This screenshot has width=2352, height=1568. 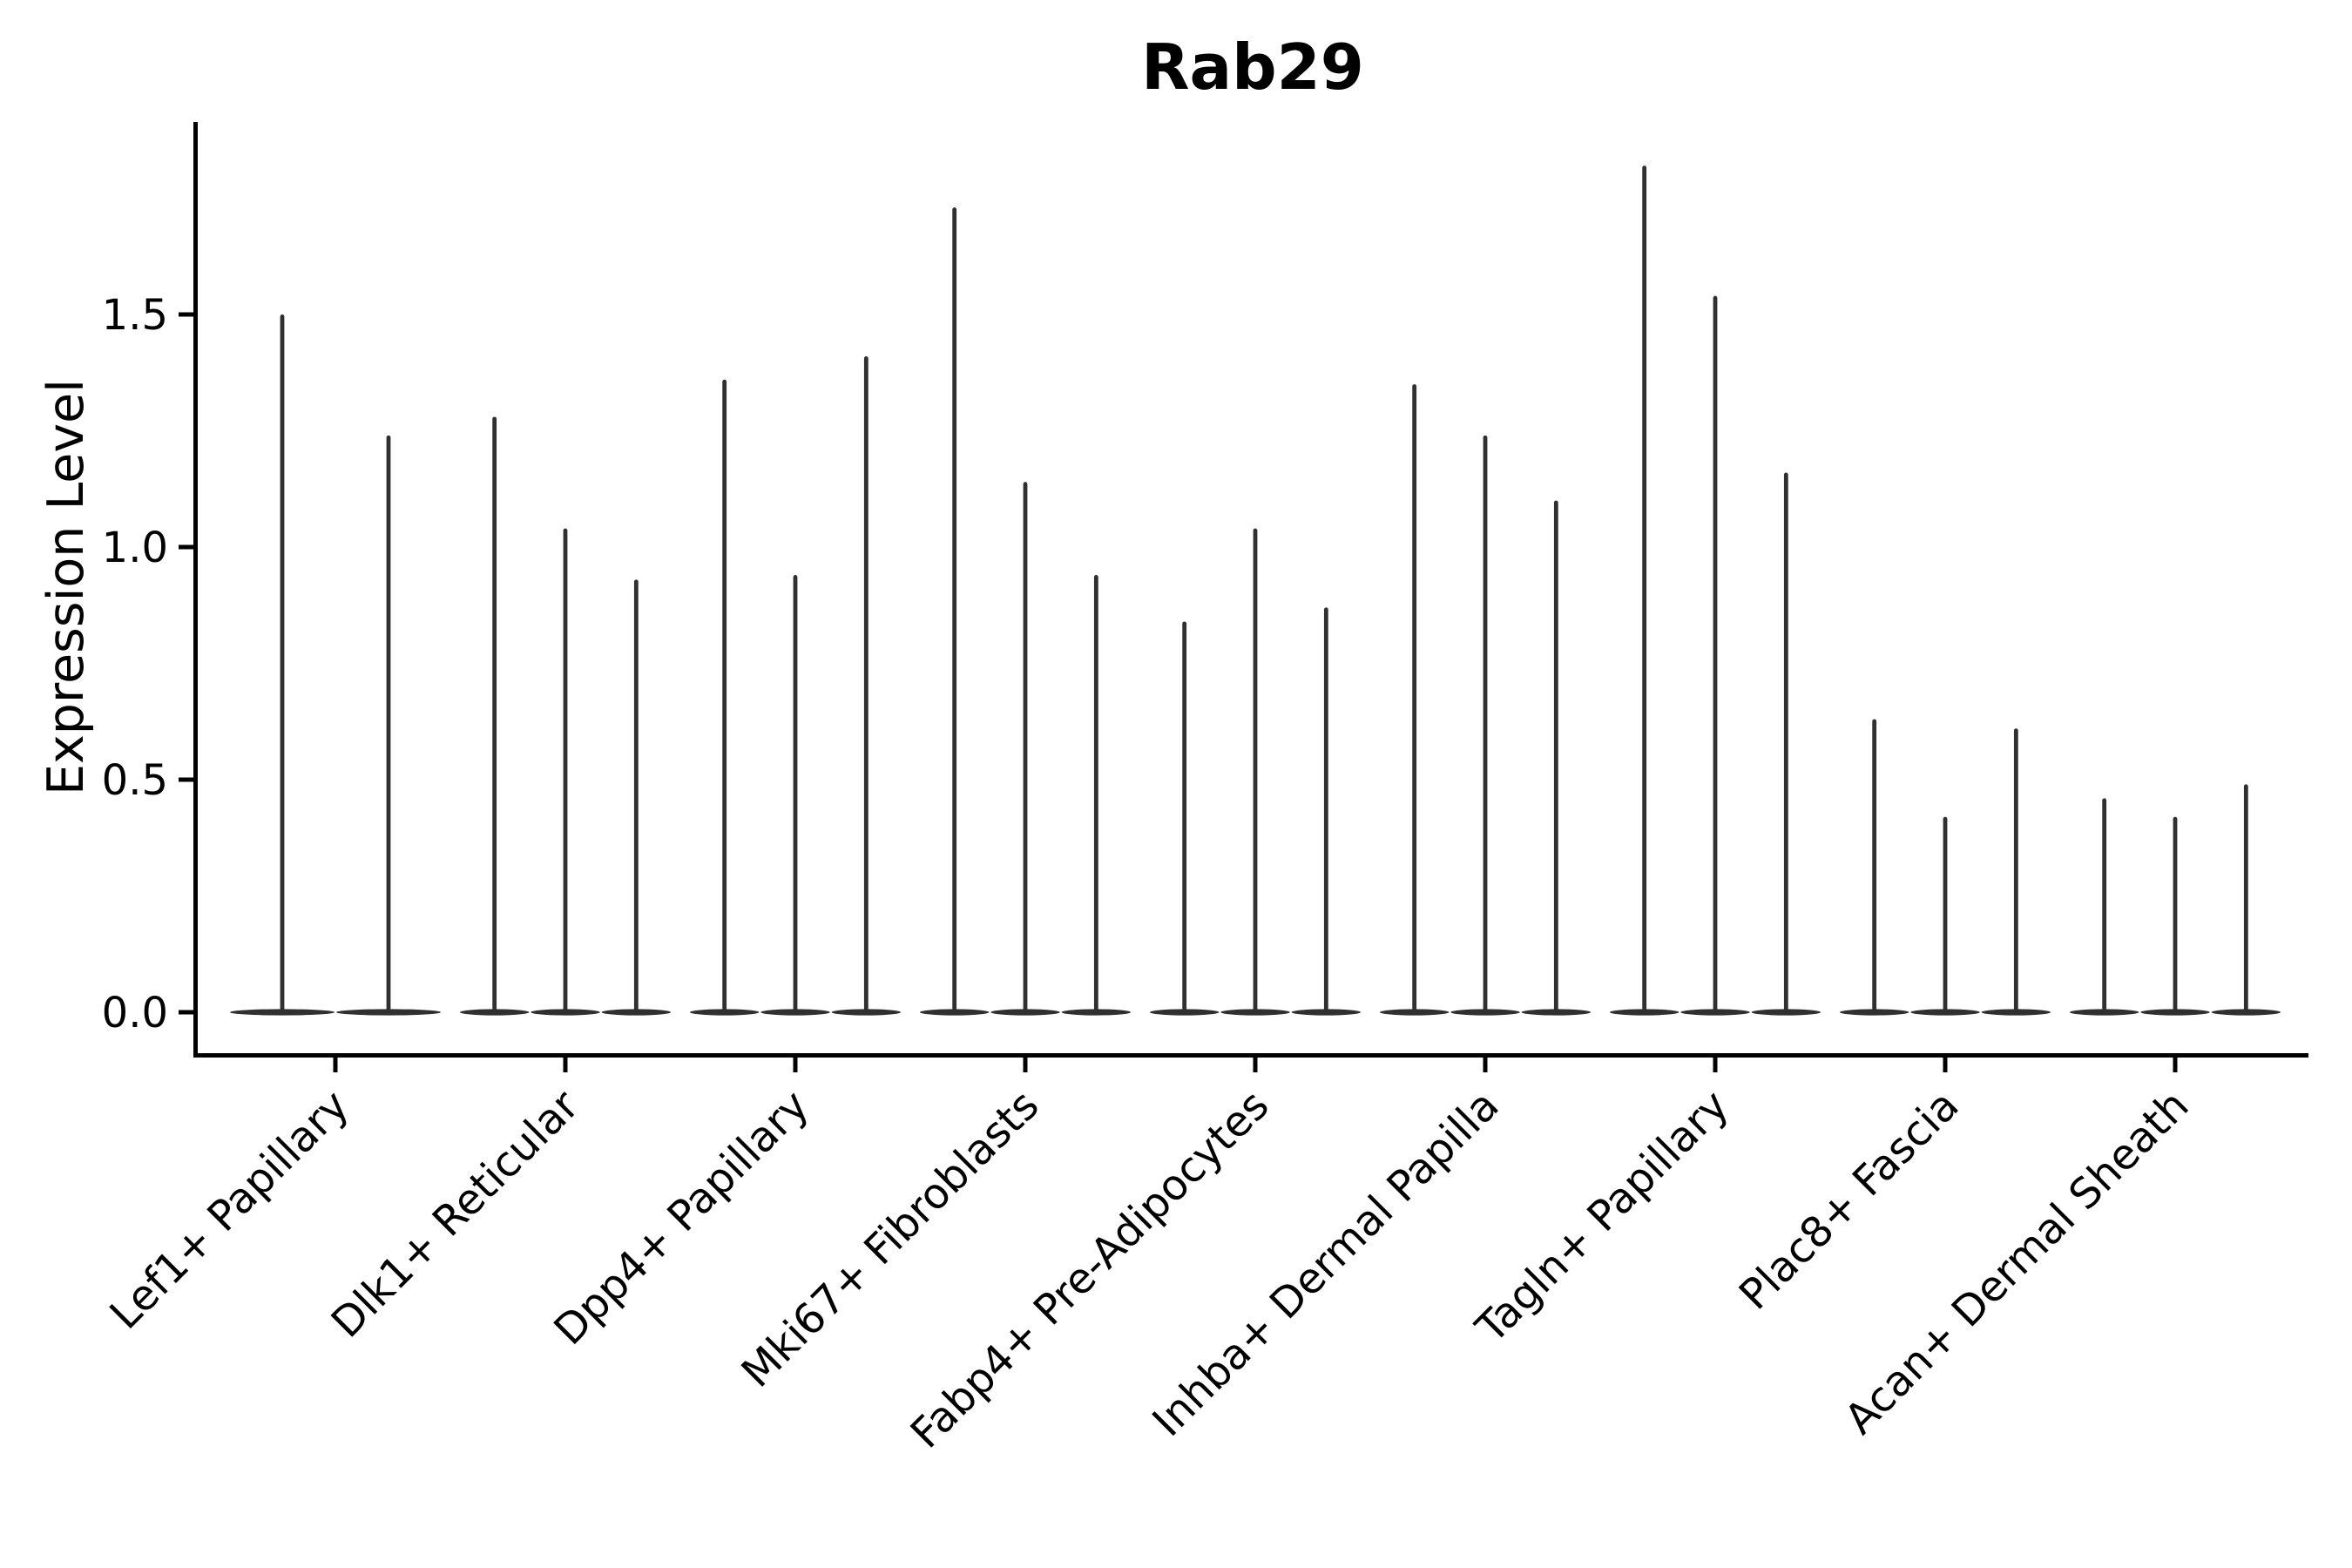 I want to click on y-axis-ticks: 0.0 0.5 1.0 1.5, so click(x=147, y=664).